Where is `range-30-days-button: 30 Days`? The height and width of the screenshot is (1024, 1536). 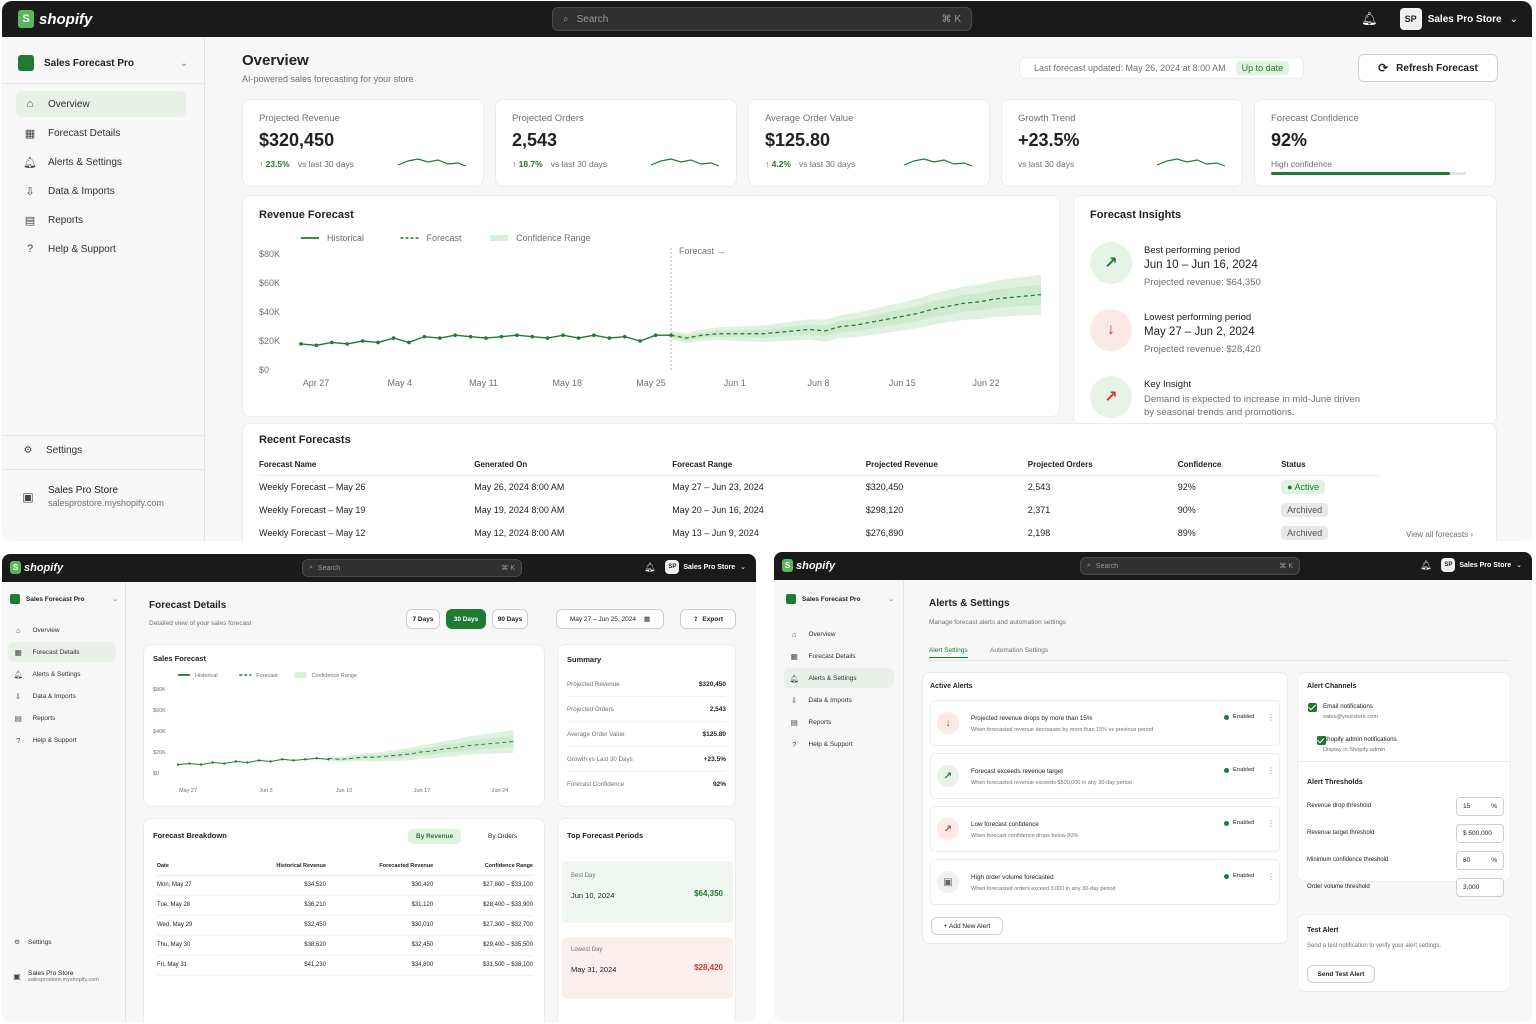
range-30-days-button: 30 Days is located at coordinates (466, 619).